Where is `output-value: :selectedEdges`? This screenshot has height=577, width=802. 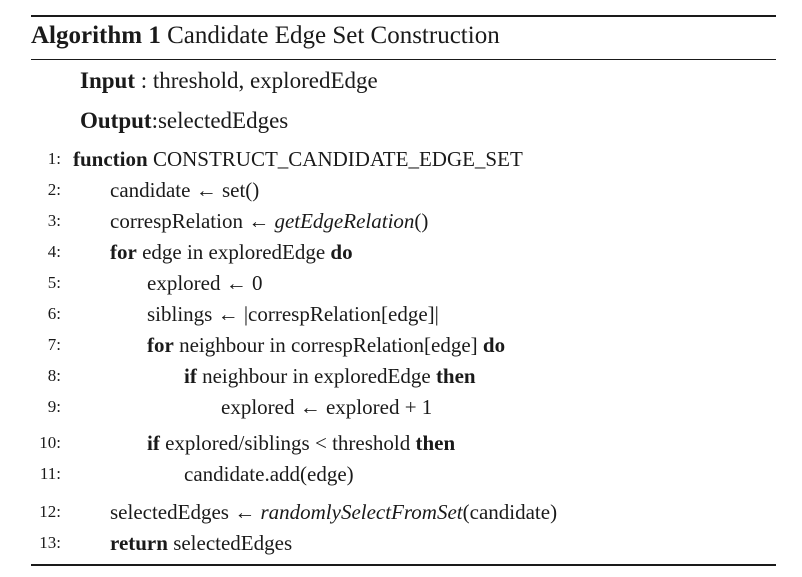
output-value: :selectedEdges is located at coordinates (220, 120).